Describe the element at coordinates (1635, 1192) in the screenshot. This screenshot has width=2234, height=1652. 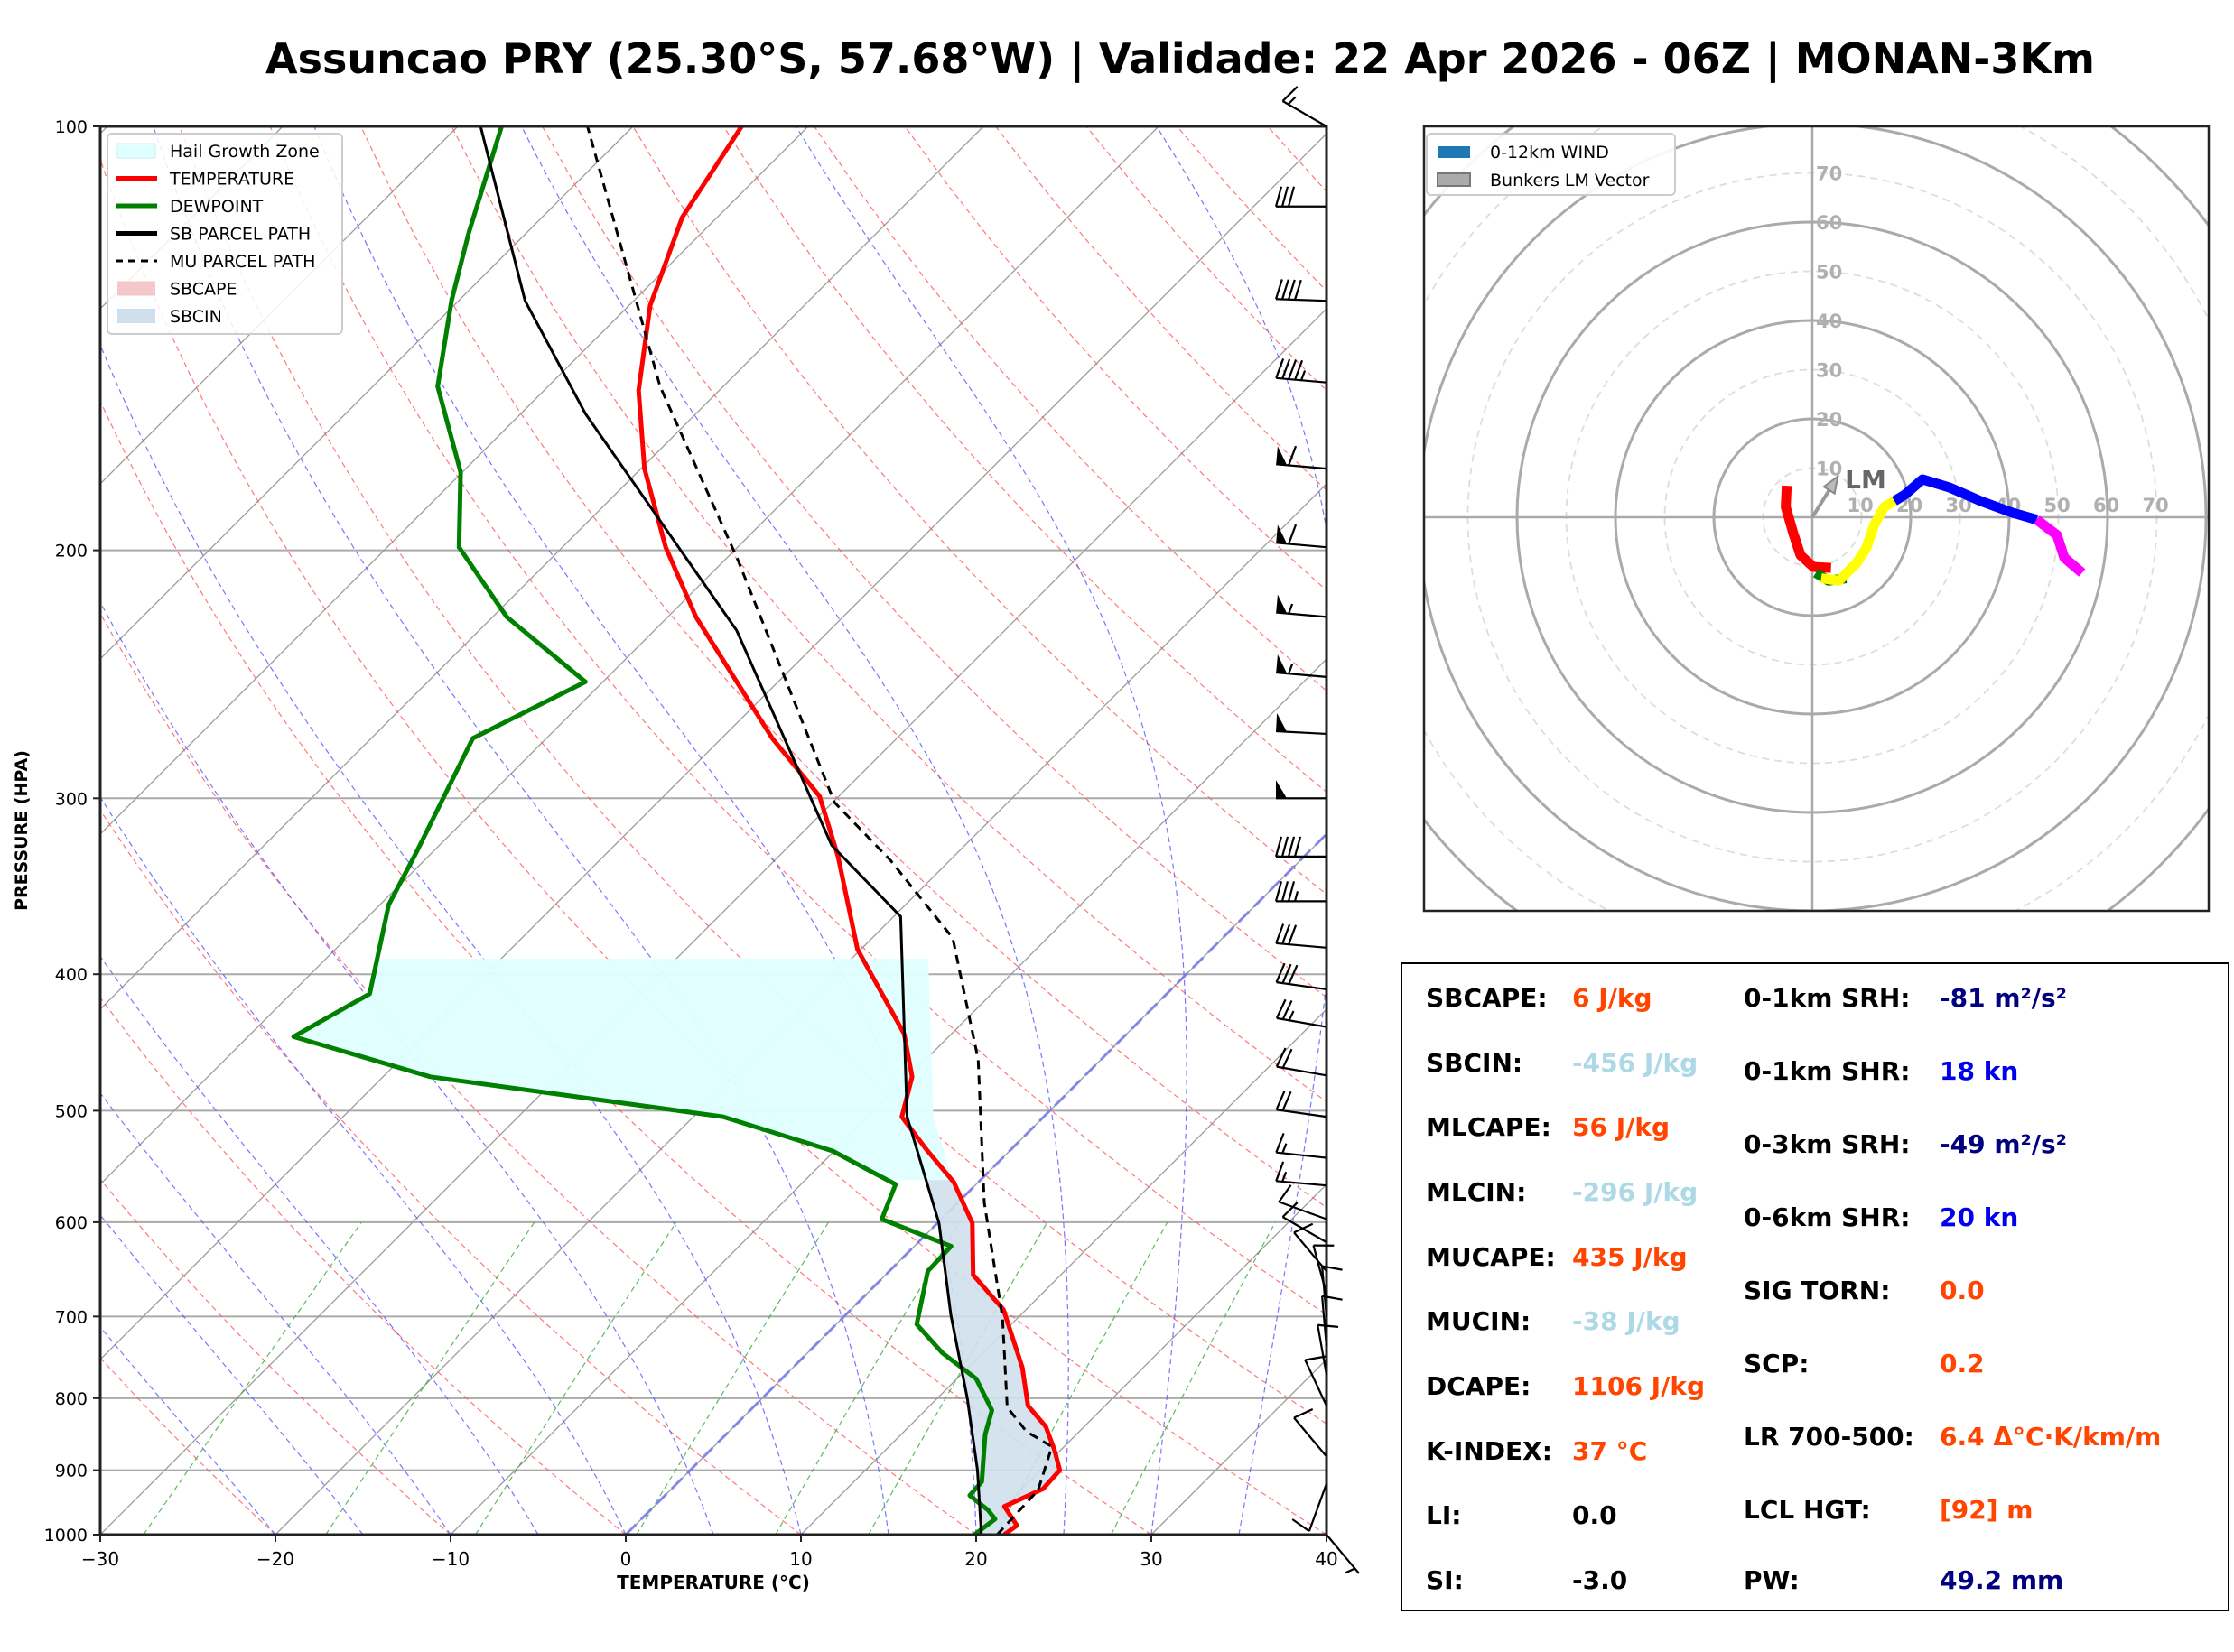
I see `stat-value: -296 J/kg` at that location.